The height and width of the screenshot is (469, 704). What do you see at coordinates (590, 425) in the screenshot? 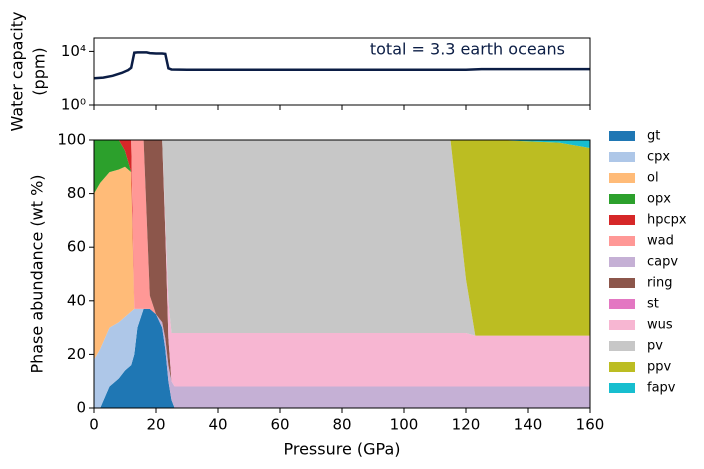
I see `x-tick-label: 160` at bounding box center [590, 425].